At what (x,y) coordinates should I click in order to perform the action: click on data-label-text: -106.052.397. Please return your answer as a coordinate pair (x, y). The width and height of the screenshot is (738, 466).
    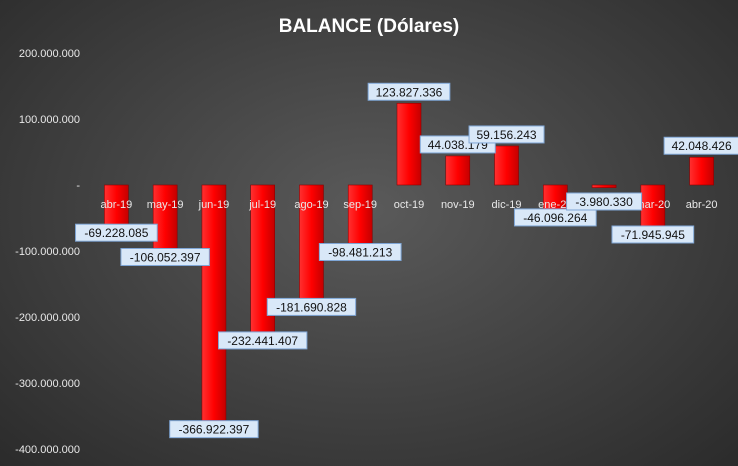
    Looking at the image, I should click on (165, 257).